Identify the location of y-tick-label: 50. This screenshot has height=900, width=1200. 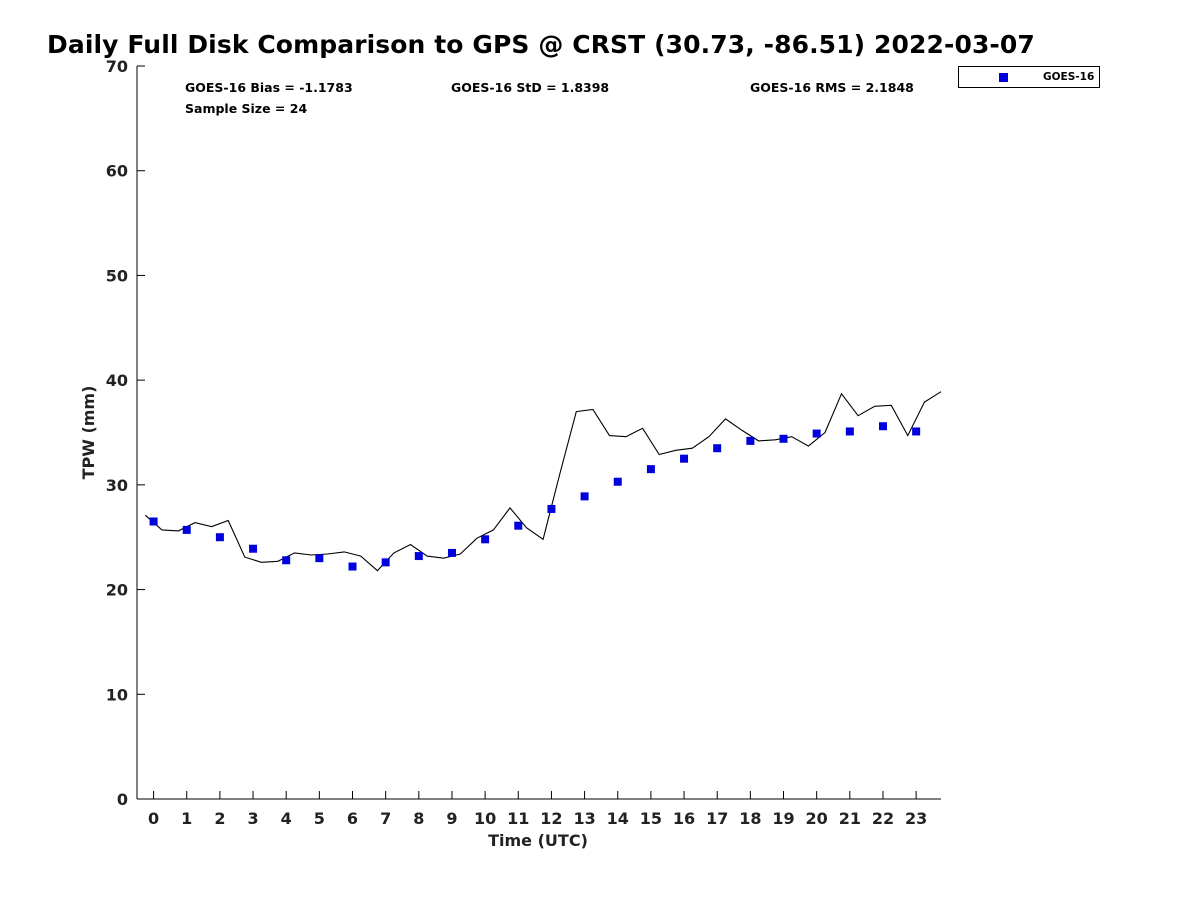
(117, 275).